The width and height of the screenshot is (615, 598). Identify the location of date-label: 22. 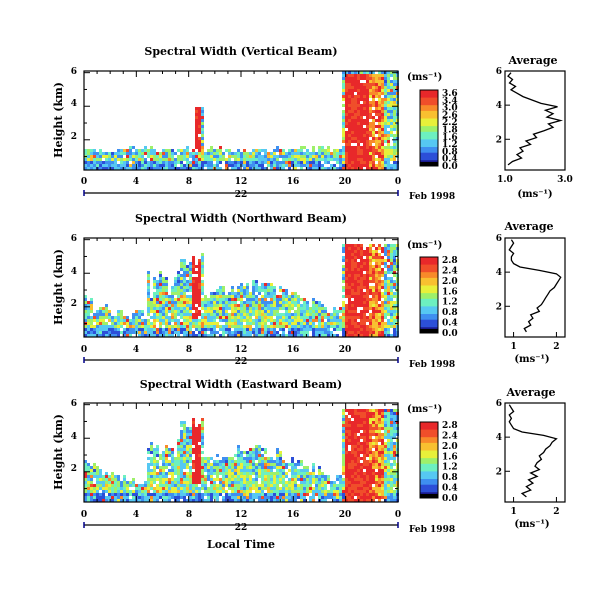
(241, 362).